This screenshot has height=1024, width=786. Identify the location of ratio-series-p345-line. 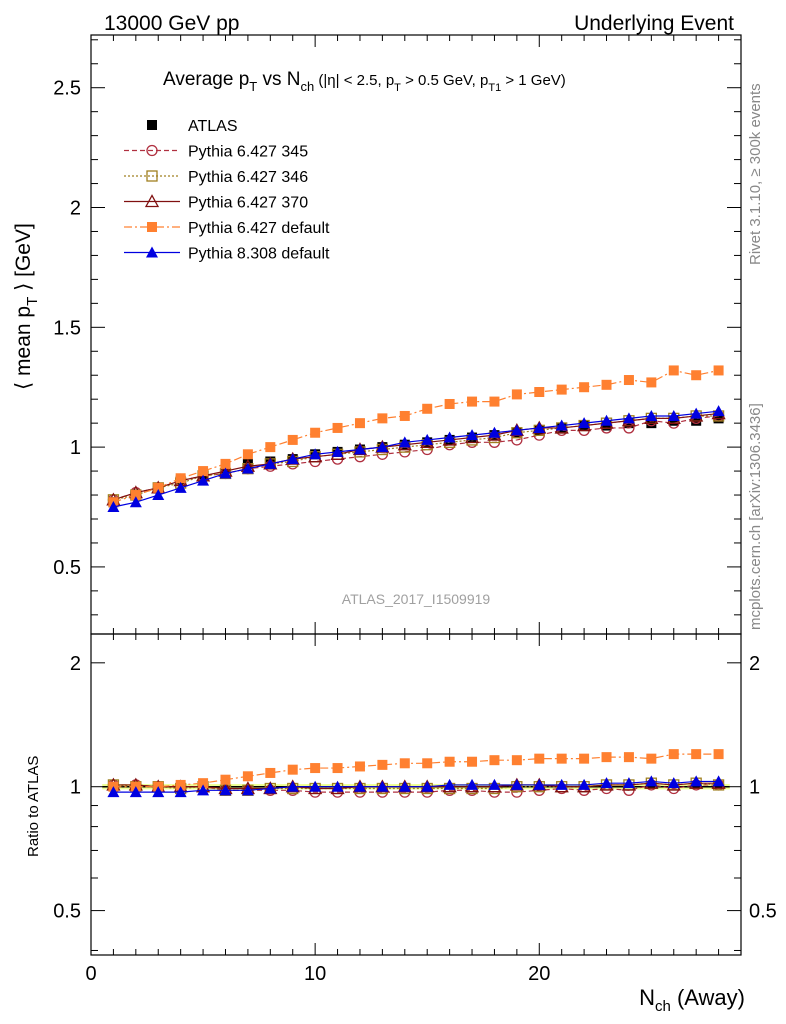
(416, 788).